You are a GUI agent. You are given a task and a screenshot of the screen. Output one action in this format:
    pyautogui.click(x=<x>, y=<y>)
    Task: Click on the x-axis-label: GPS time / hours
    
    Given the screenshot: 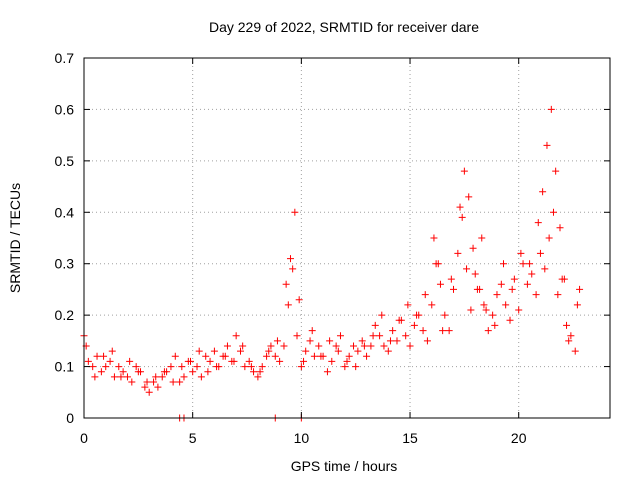 What is the action you would take?
    pyautogui.click(x=344, y=466)
    